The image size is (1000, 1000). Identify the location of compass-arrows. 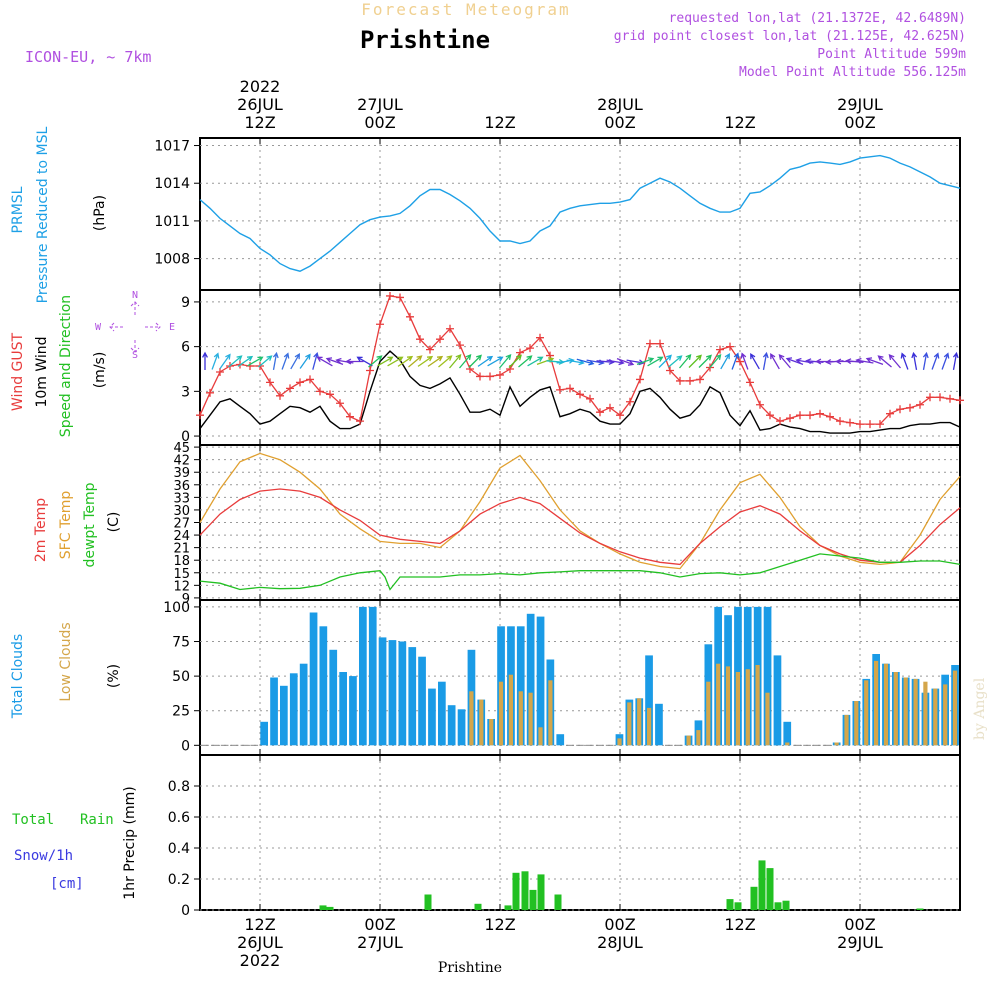
(135, 327).